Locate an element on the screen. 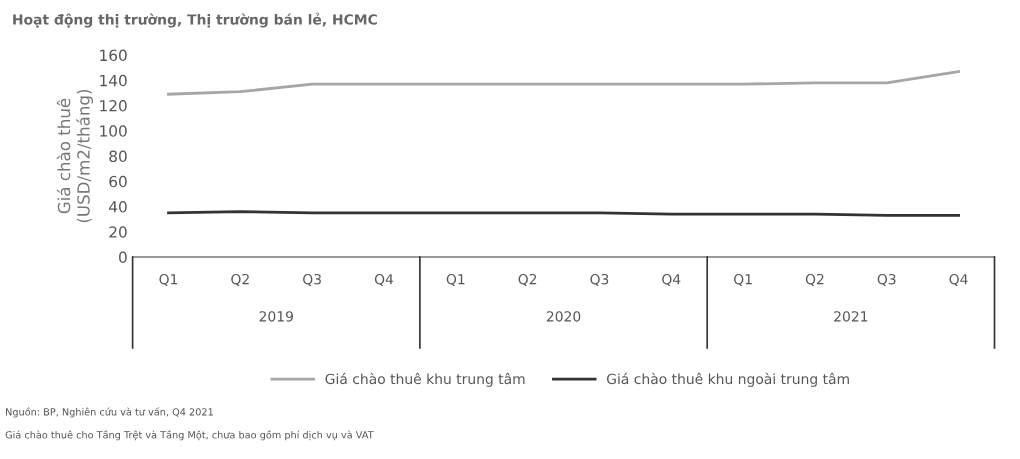 This screenshot has height=459, width=1020. text: 2019 is located at coordinates (276, 316).